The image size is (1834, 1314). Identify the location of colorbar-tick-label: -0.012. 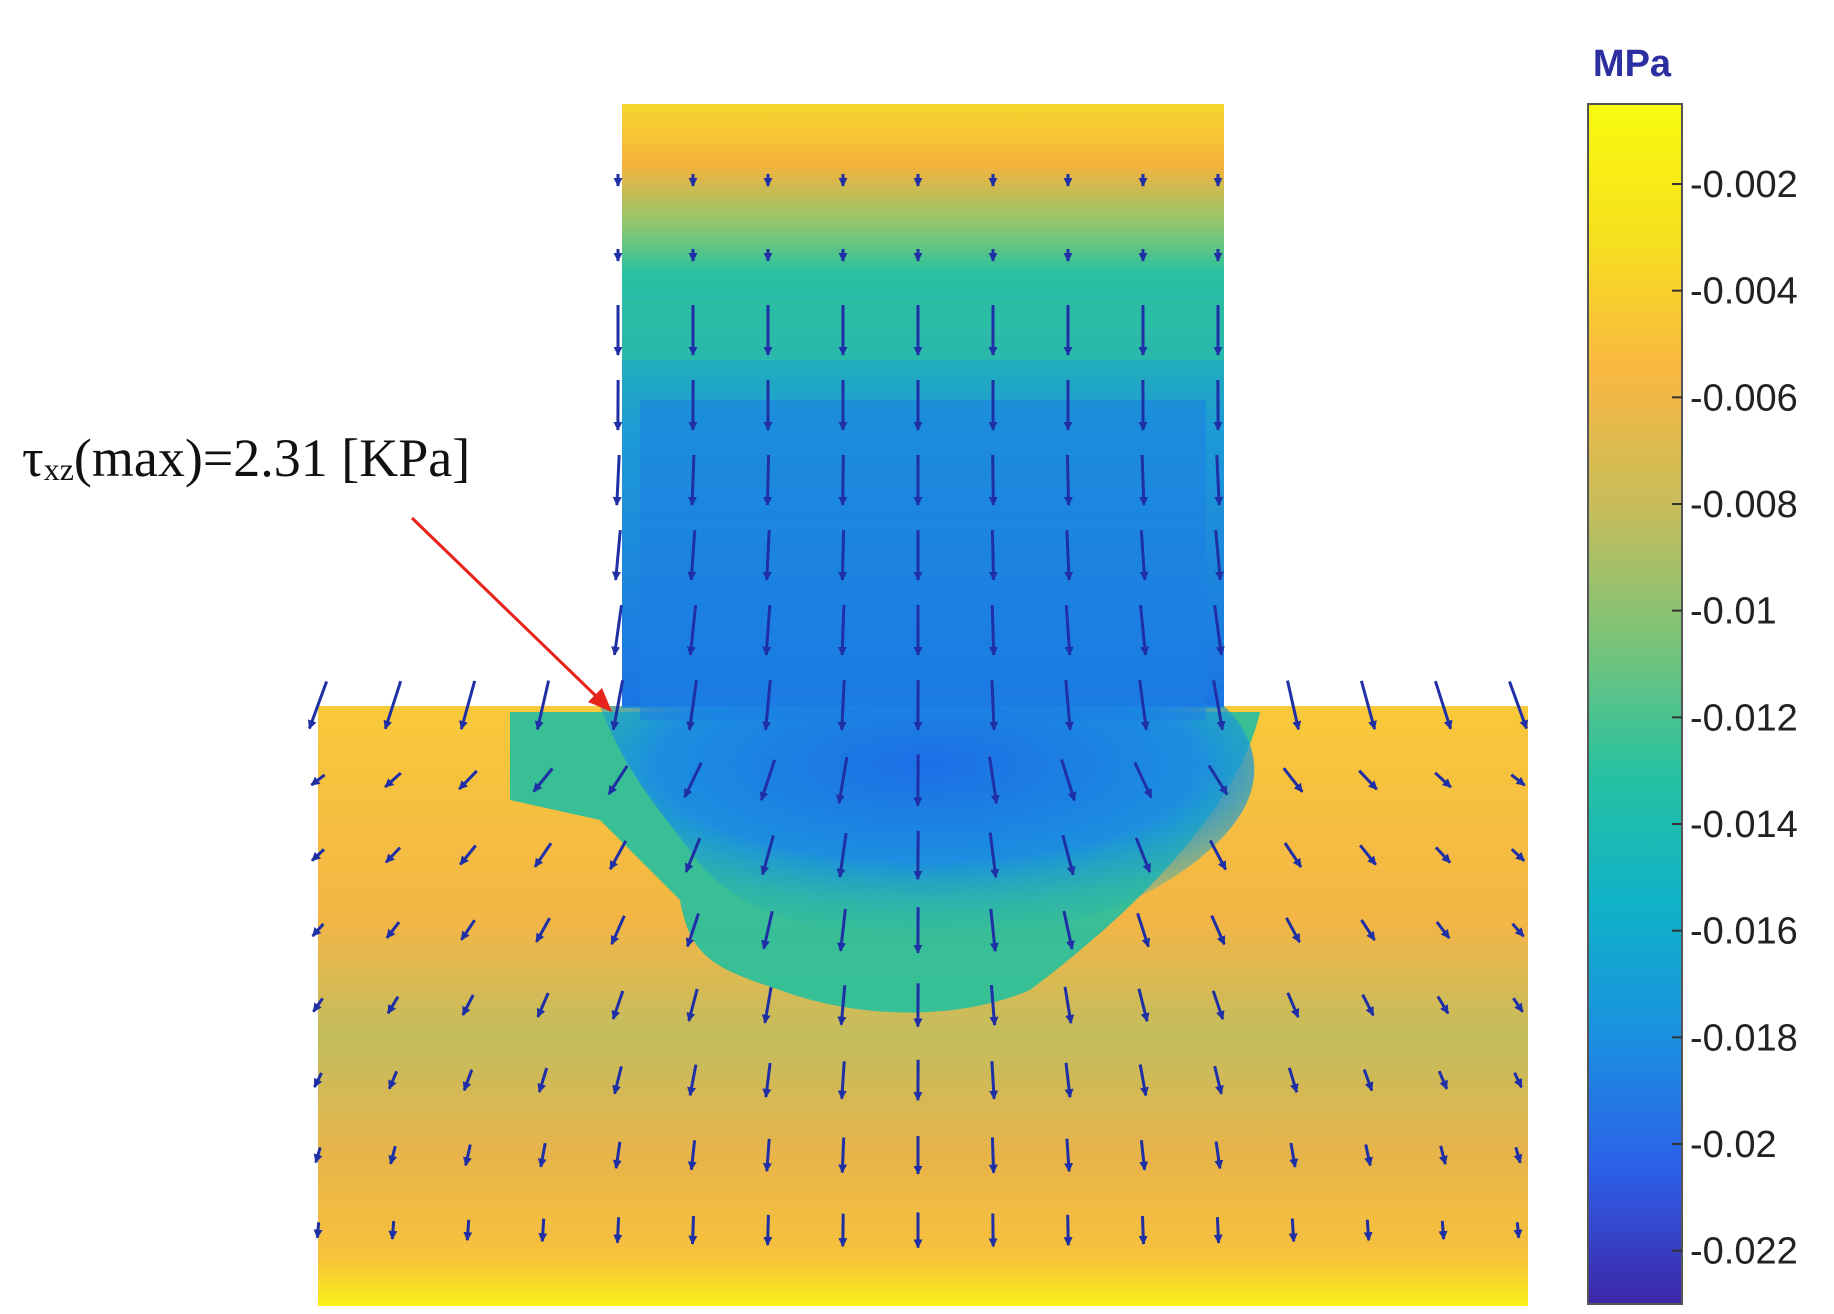
(1744, 718).